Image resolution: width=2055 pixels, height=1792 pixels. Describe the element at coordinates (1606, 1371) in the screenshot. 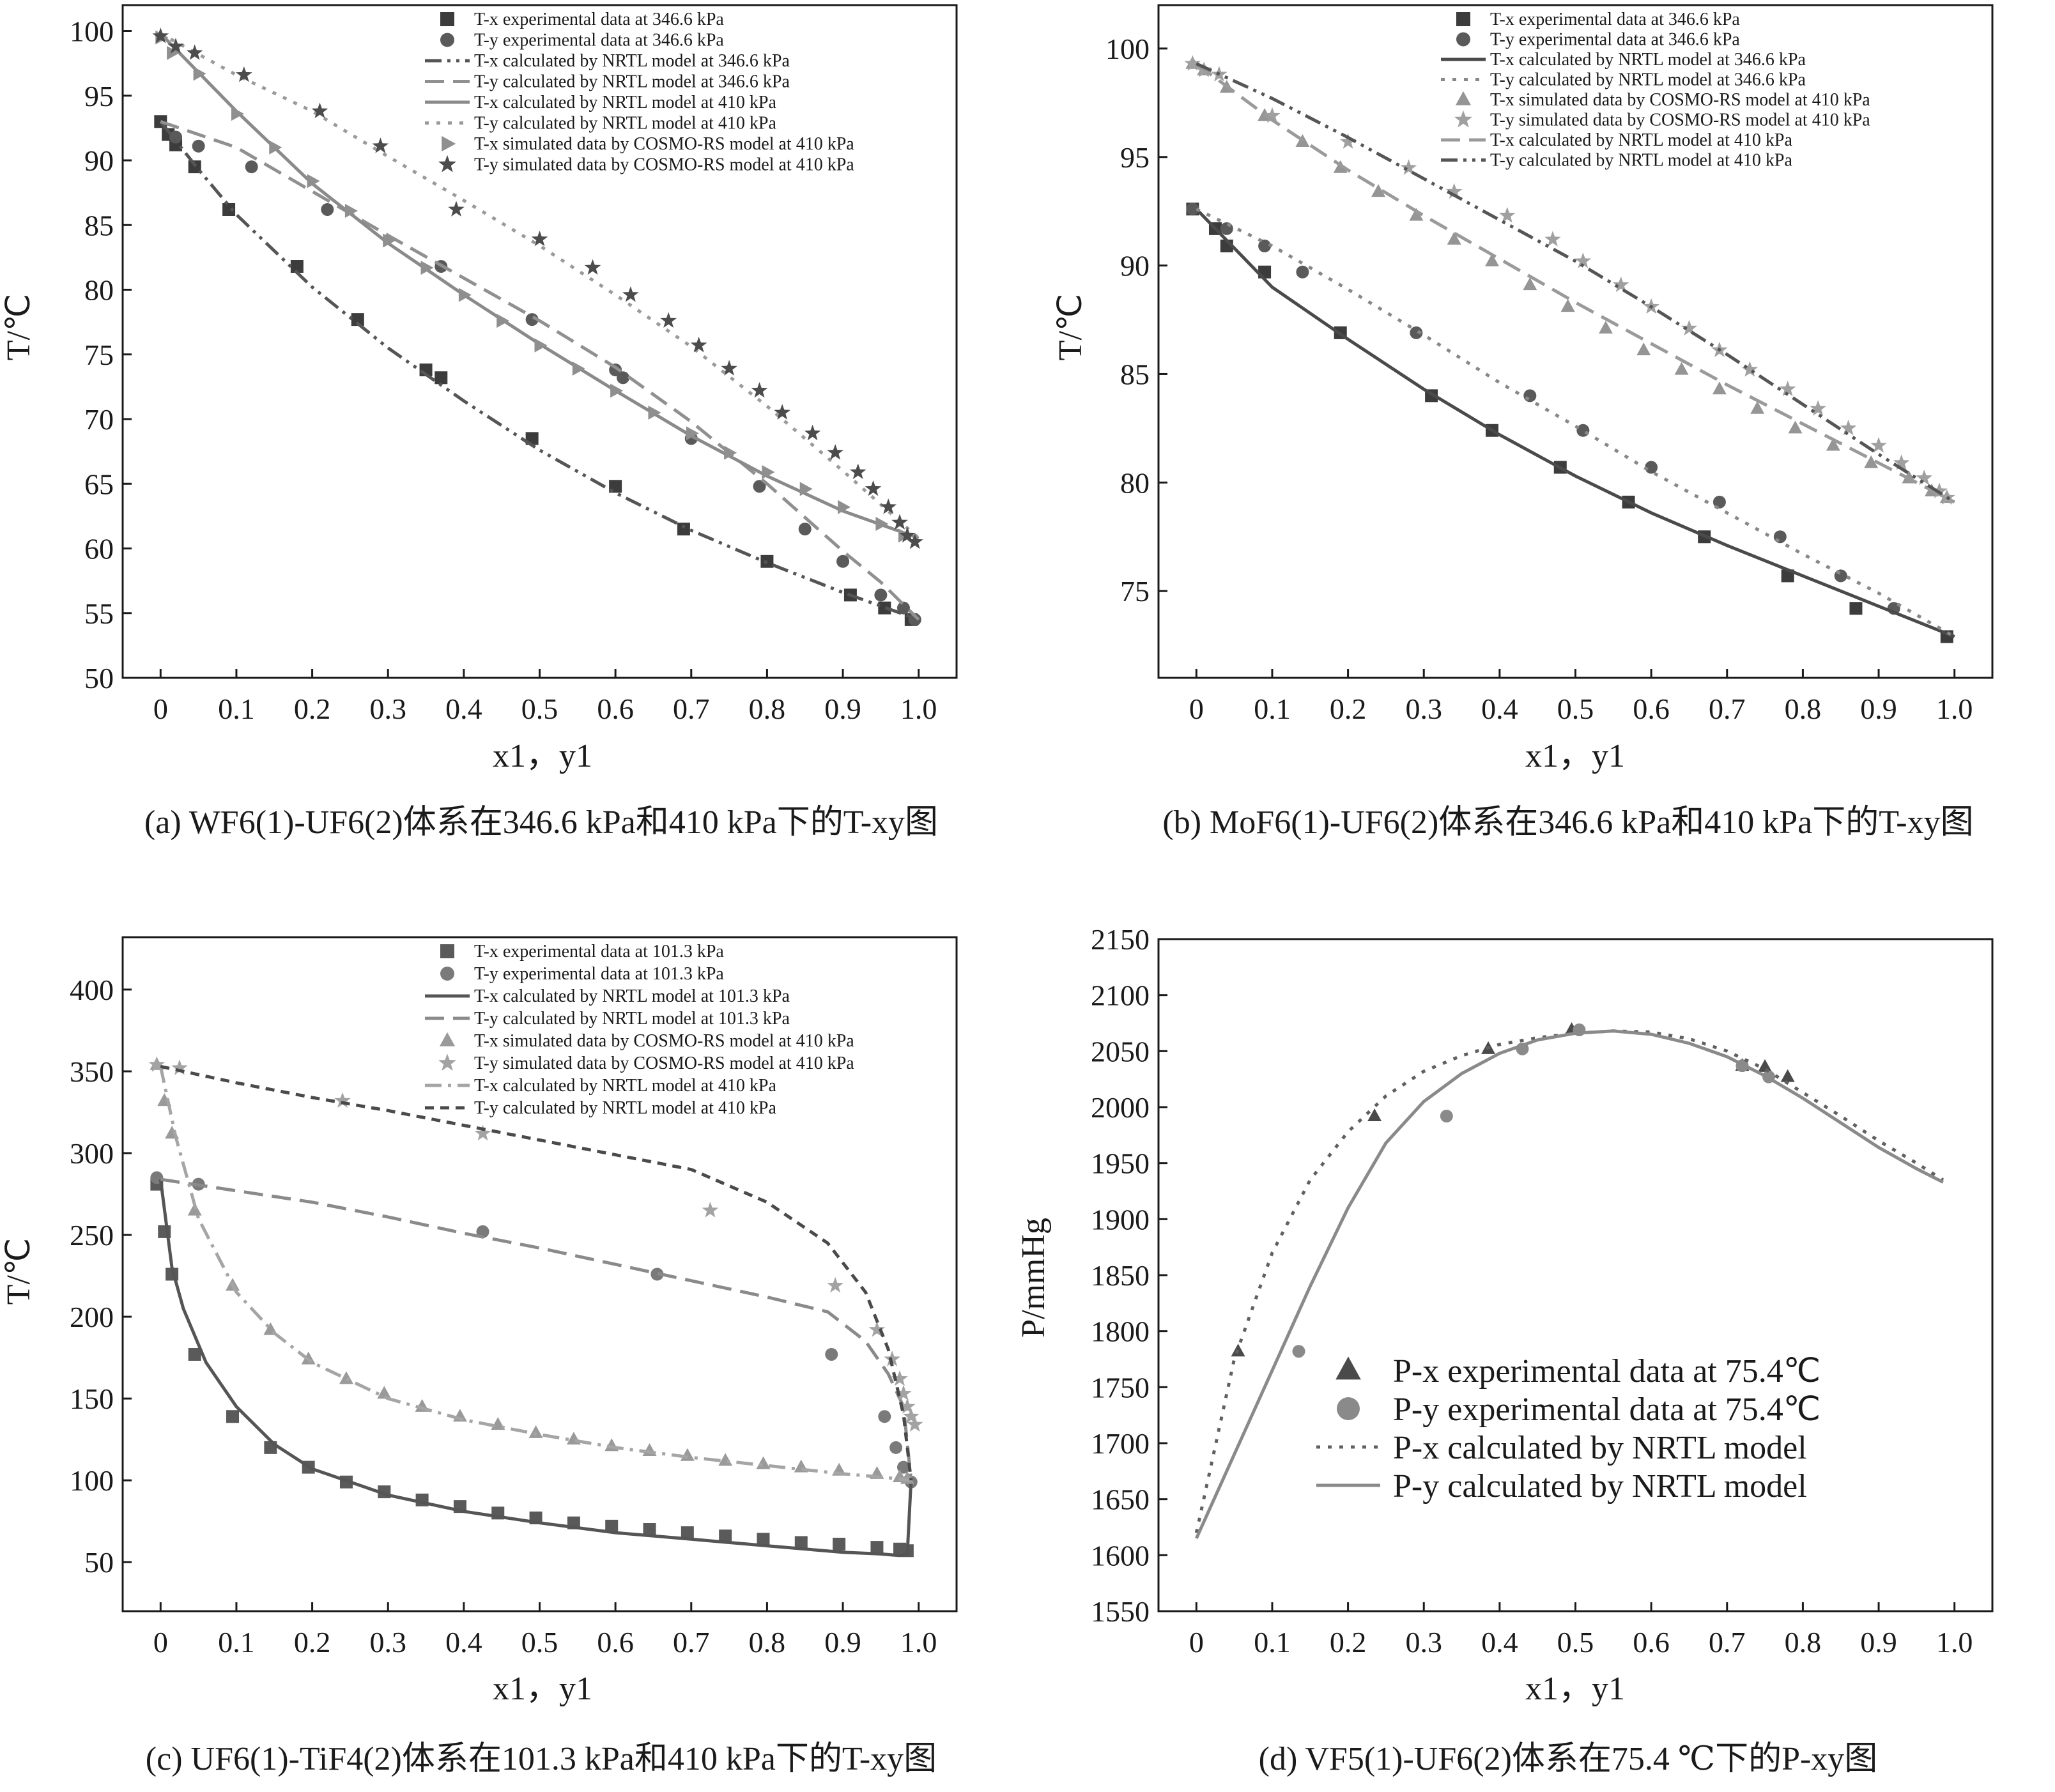

I see `legend-label: P-x experimental data at 75.4℃` at that location.